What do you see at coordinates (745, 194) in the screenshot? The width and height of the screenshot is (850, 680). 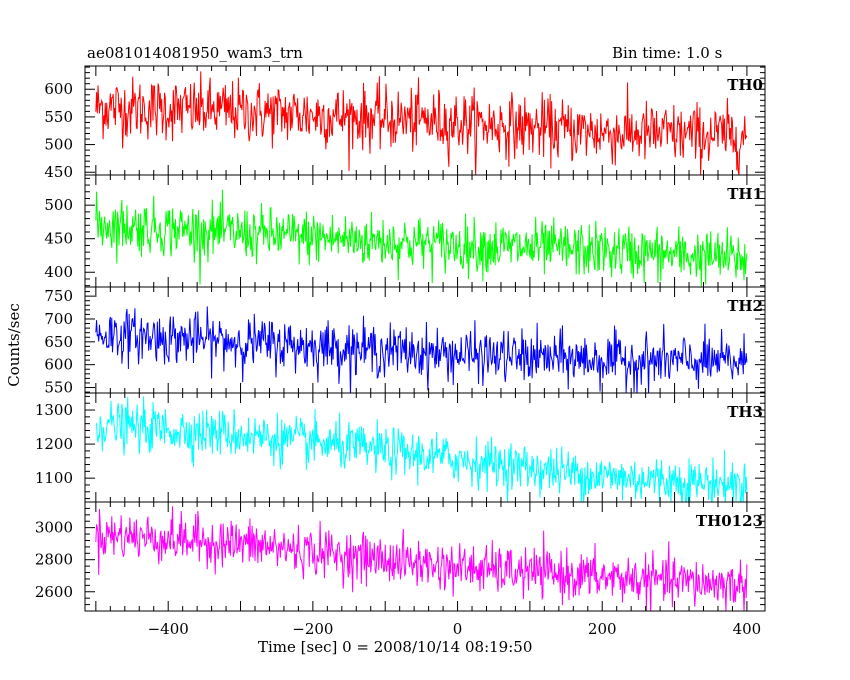 I see `panel-label-th1: TH1` at bounding box center [745, 194].